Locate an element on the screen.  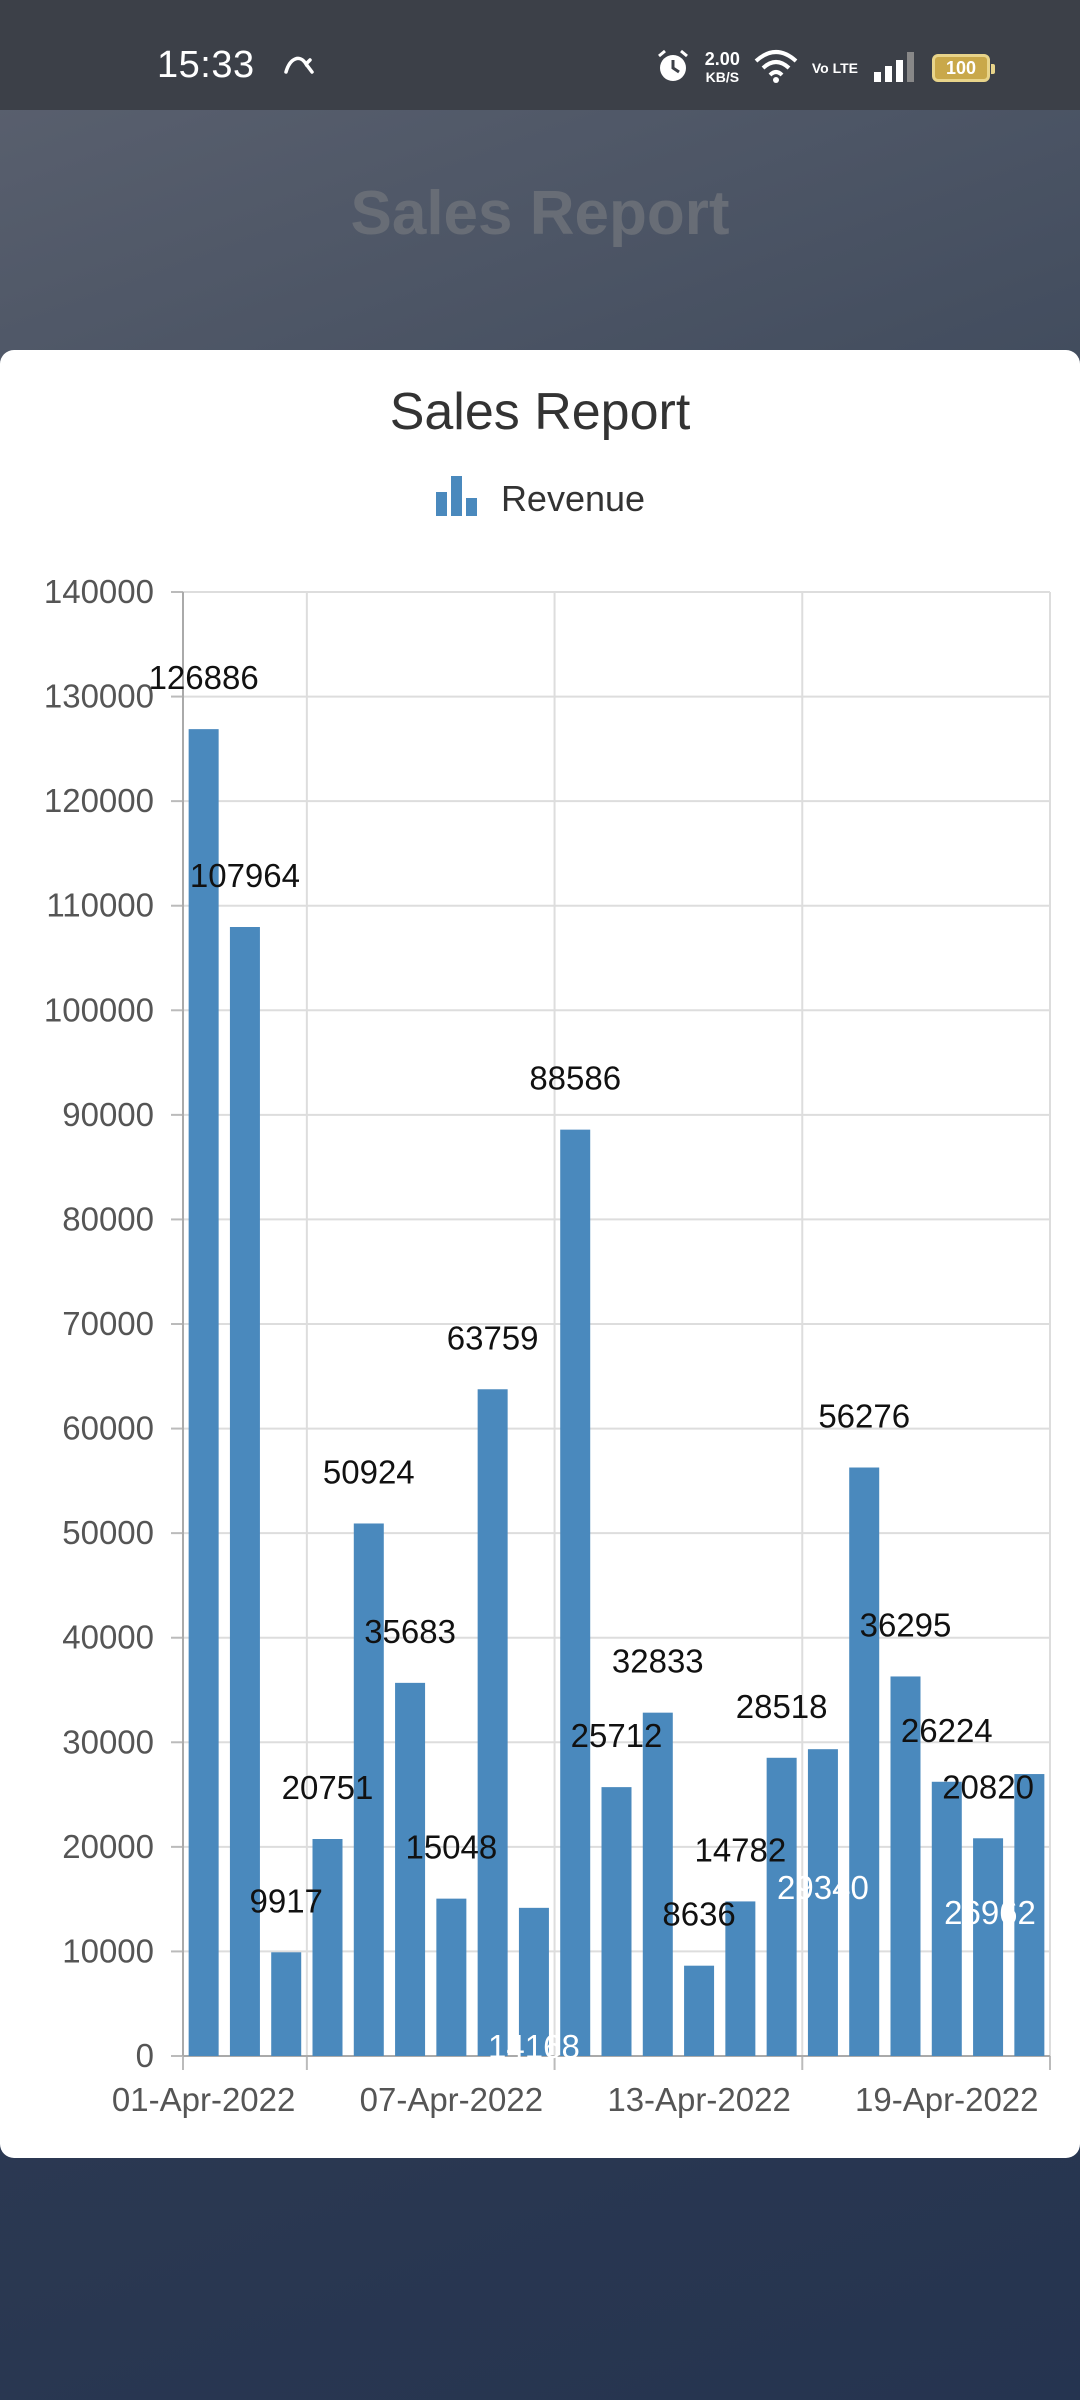
chart-title: Sales Report is located at coordinates (540, 412).